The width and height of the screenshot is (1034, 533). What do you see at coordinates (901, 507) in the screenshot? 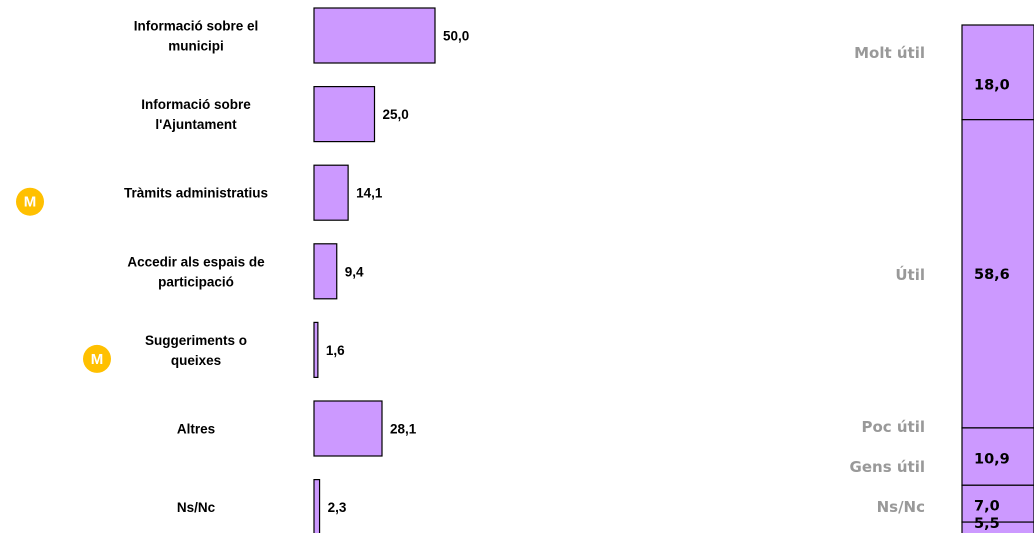
I see `segment-category-label: Ns/Nc` at bounding box center [901, 507].